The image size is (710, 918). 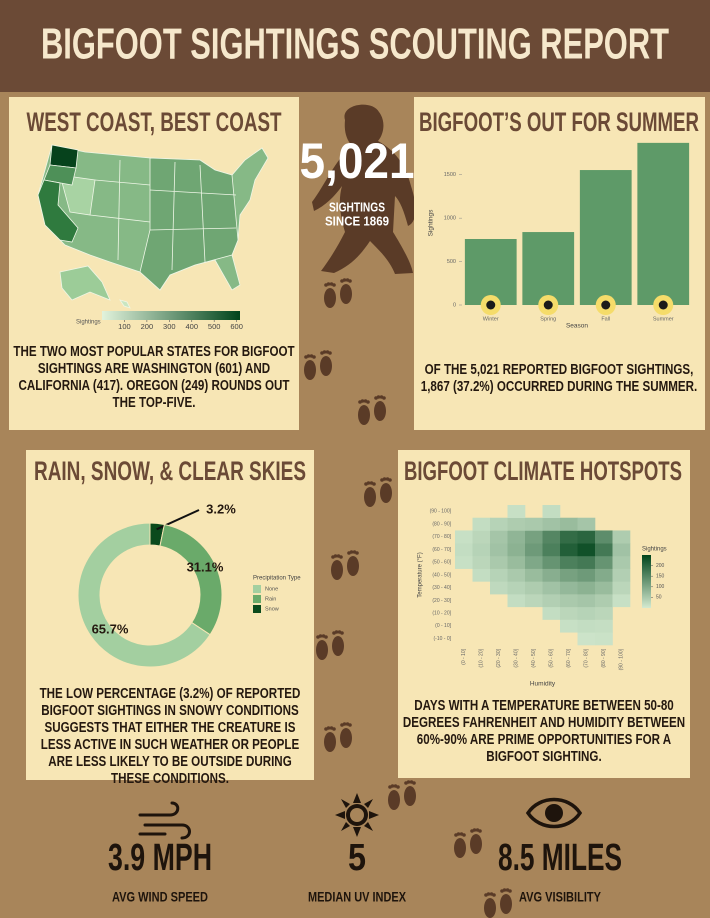 I want to click on colorbar-tick-label: 600, so click(x=236, y=326).